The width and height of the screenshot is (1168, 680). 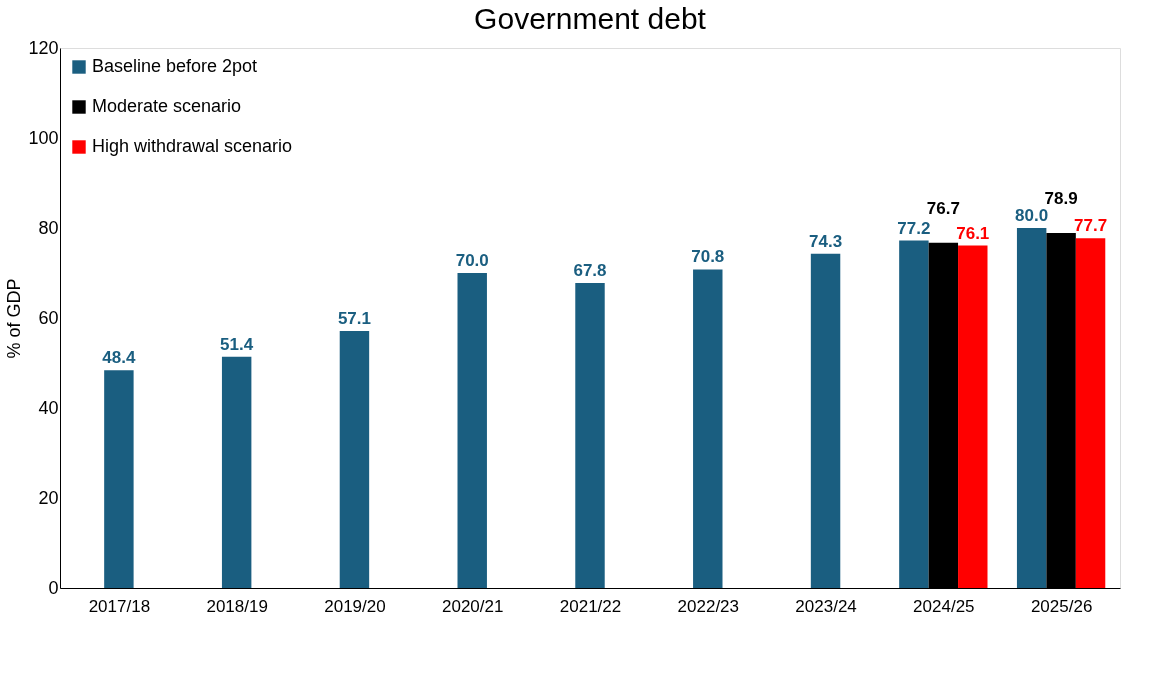 What do you see at coordinates (237, 606) in the screenshot?
I see `x-tick-label: 2018/19` at bounding box center [237, 606].